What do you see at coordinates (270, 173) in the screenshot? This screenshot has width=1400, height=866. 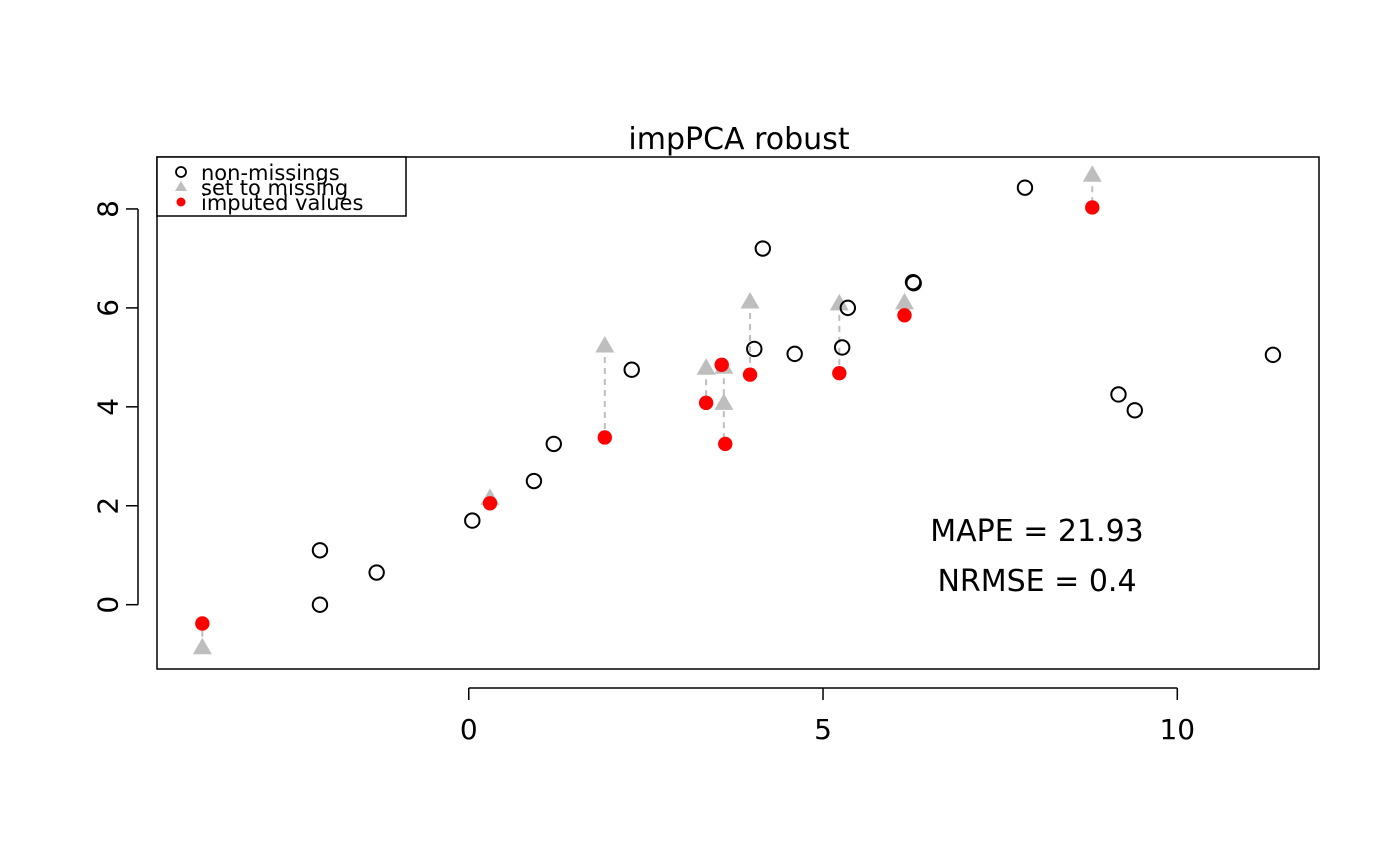 I see `legend-label-non-missings: non-missings` at bounding box center [270, 173].